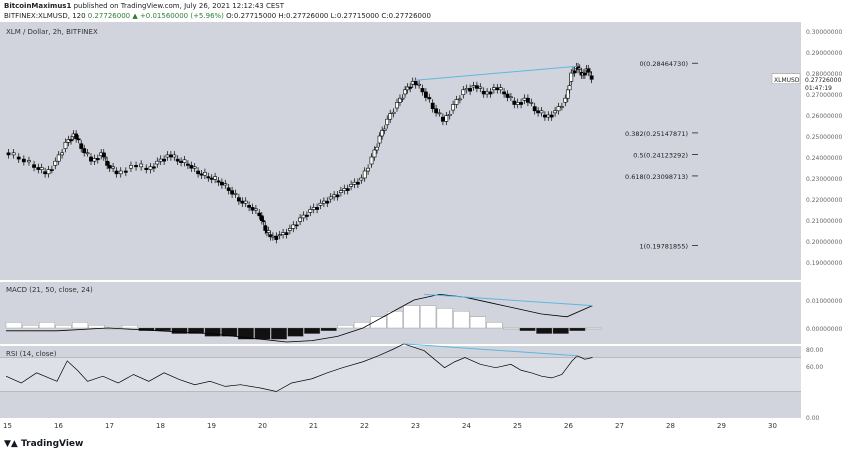  I want to click on last-price-symbol: XLMUSD, so click(787, 80).